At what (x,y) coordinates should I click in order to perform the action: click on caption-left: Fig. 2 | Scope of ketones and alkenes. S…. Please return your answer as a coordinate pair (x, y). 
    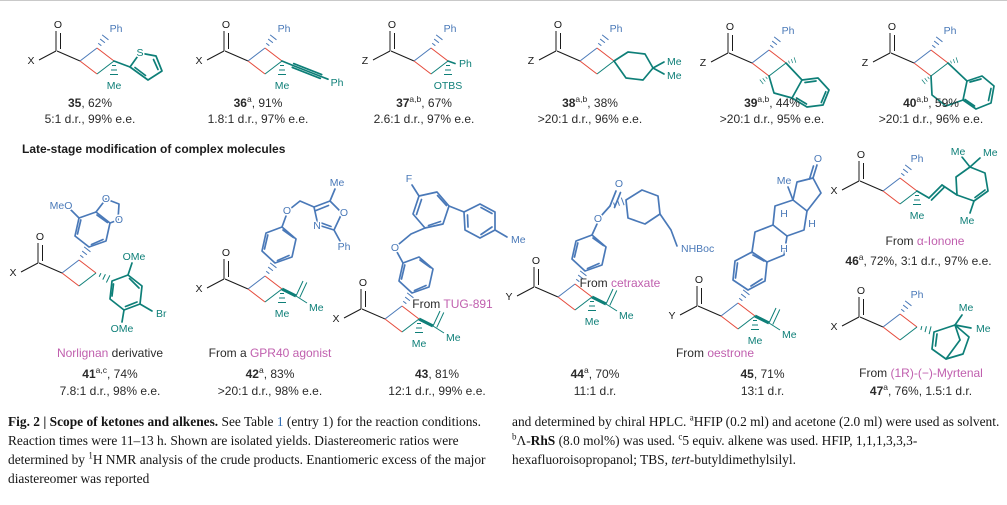
    Looking at the image, I should click on (247, 450).